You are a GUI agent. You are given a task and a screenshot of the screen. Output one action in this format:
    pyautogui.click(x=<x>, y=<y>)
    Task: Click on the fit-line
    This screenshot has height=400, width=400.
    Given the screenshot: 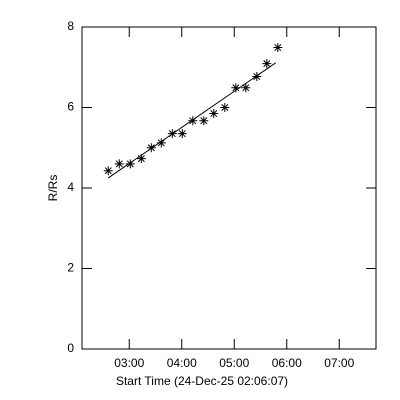 What is the action you would take?
    pyautogui.click(x=192, y=120)
    